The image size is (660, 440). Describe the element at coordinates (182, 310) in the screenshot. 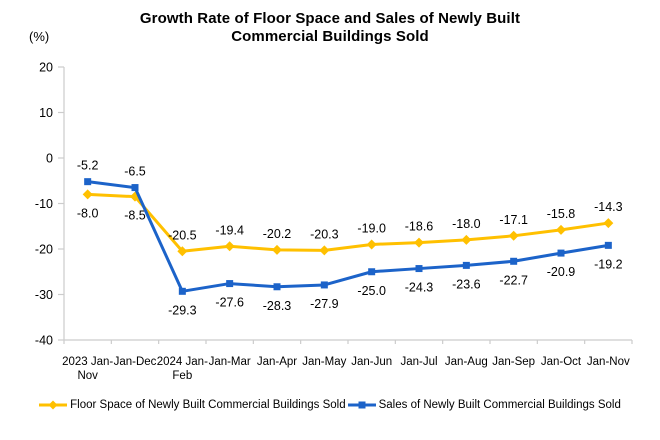

I see `data-point-label: -29.3` at that location.